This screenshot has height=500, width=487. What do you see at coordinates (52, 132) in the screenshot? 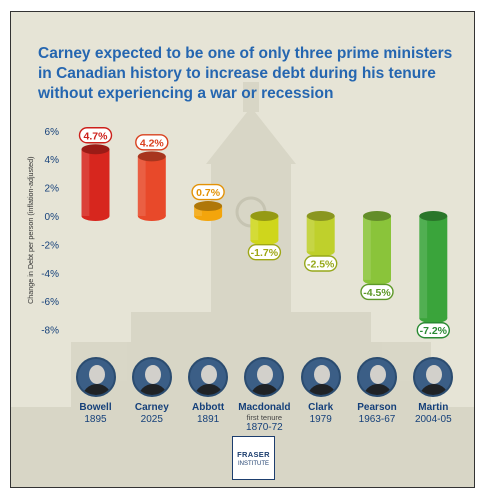
I see `y-tick-label: 6%` at bounding box center [52, 132].